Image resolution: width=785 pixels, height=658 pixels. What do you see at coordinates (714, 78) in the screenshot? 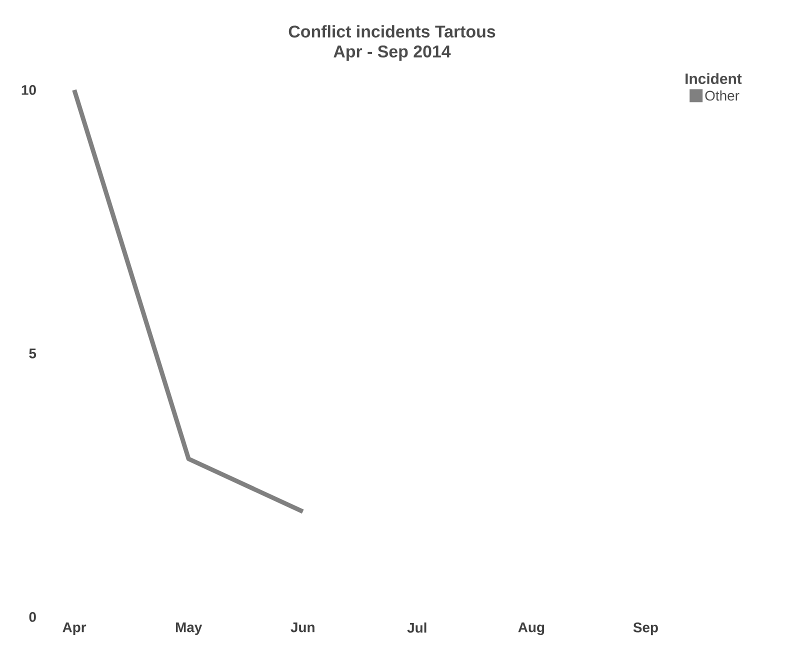
I see `legend-title: Incident` at bounding box center [714, 78].